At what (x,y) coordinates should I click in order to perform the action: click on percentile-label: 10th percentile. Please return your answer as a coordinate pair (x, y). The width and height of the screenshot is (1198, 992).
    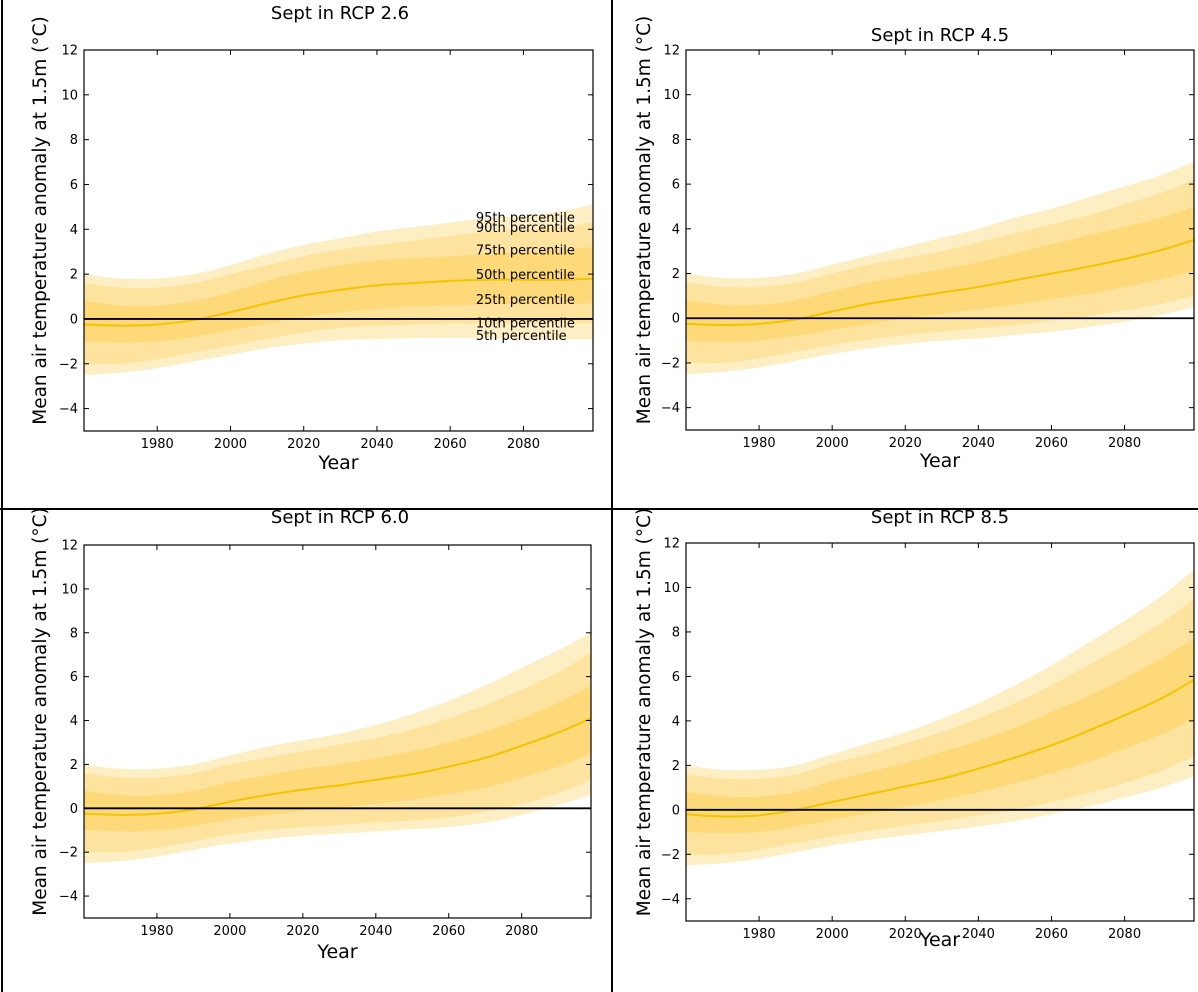
    Looking at the image, I should click on (525, 323).